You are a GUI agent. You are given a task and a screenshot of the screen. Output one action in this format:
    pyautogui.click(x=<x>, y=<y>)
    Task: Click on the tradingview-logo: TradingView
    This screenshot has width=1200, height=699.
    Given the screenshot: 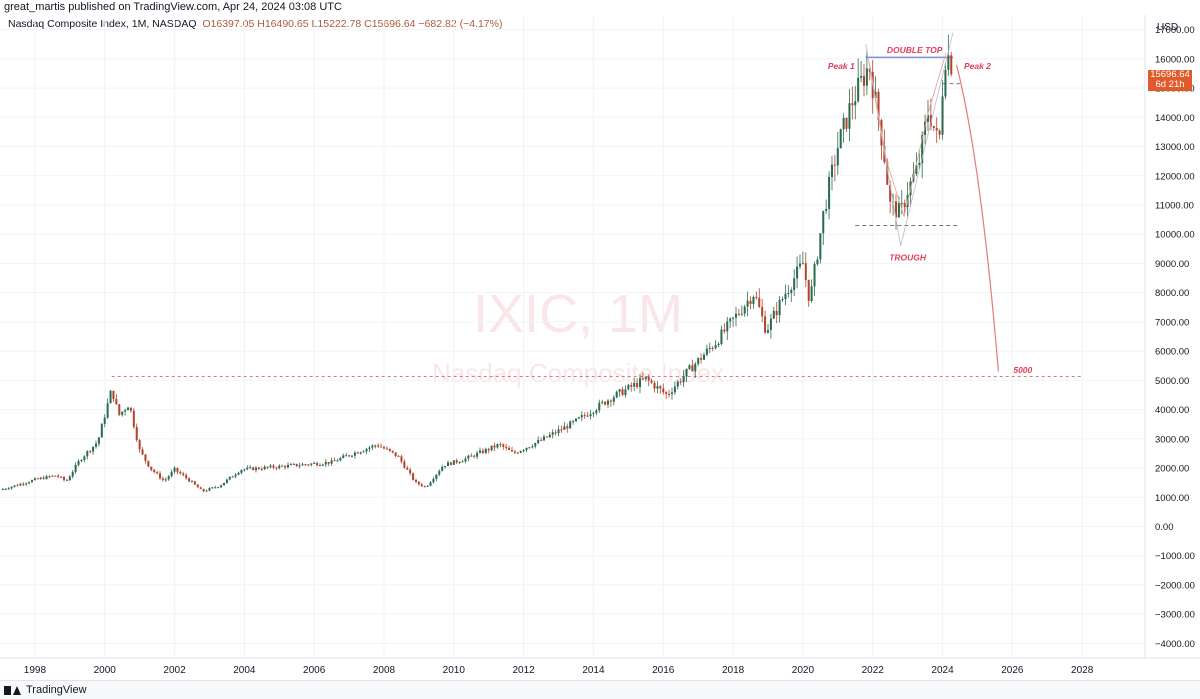 What is the action you would take?
    pyautogui.click(x=45, y=690)
    